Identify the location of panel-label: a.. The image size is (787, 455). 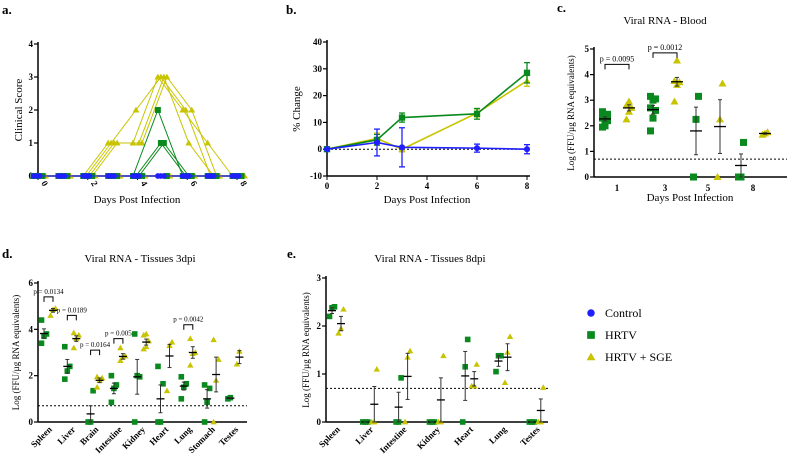
(7, 9).